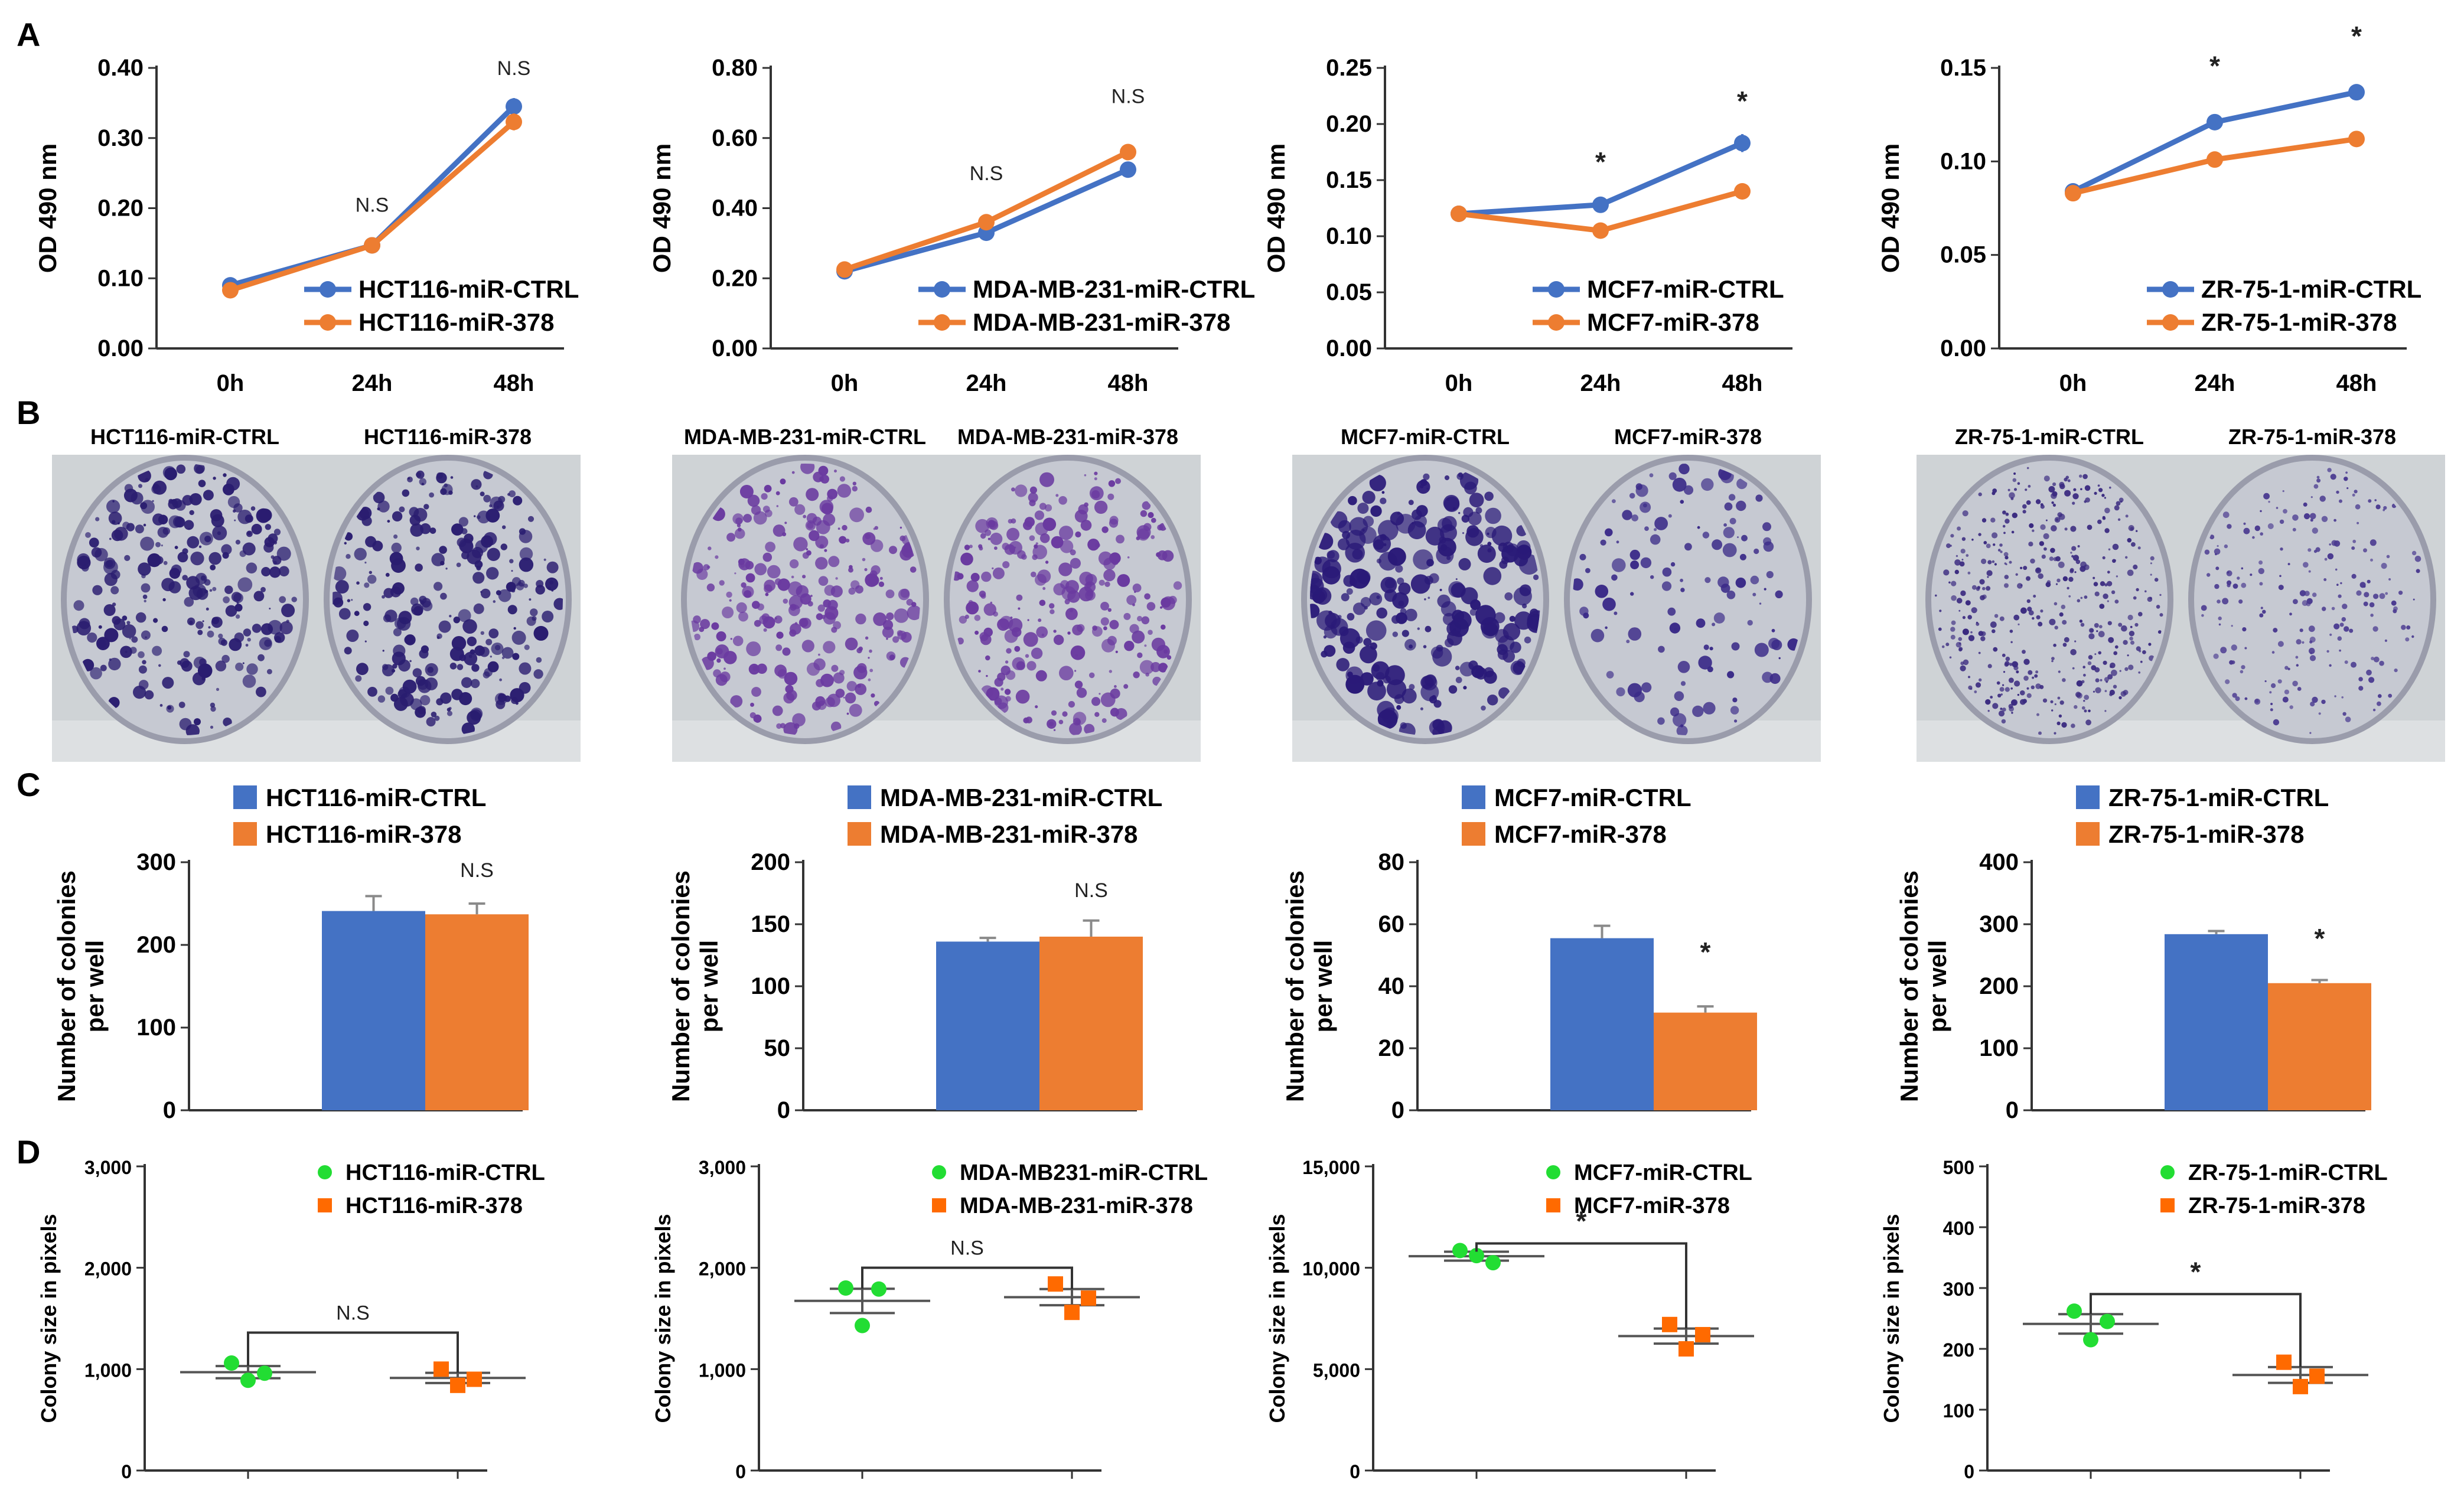  What do you see at coordinates (1349, 236) in the screenshot?
I see `y-tick-label: 0.10` at bounding box center [1349, 236].